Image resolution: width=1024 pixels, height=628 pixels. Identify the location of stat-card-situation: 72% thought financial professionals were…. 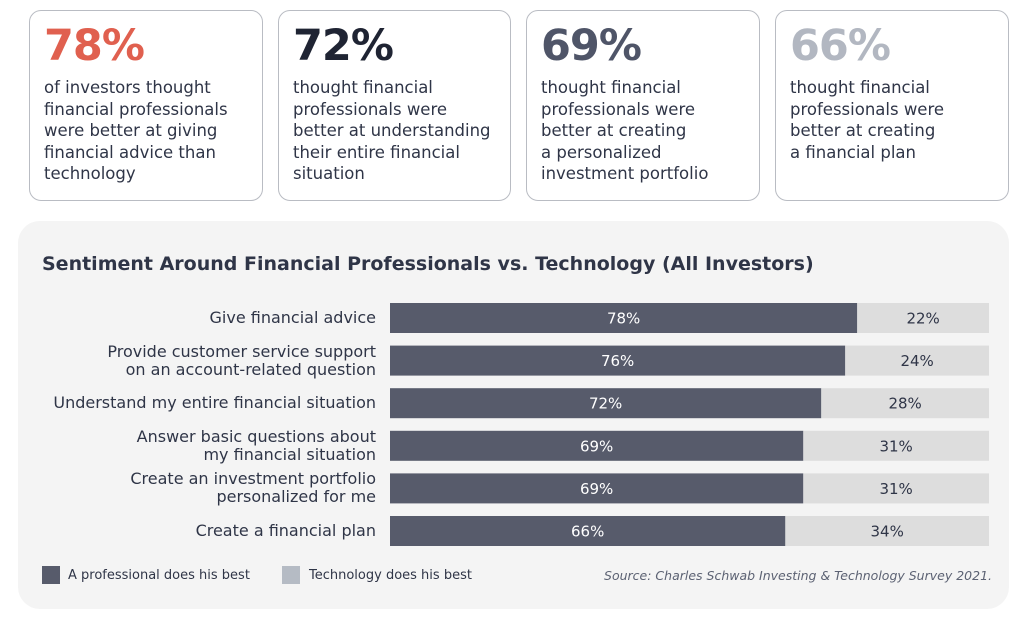
(394, 105).